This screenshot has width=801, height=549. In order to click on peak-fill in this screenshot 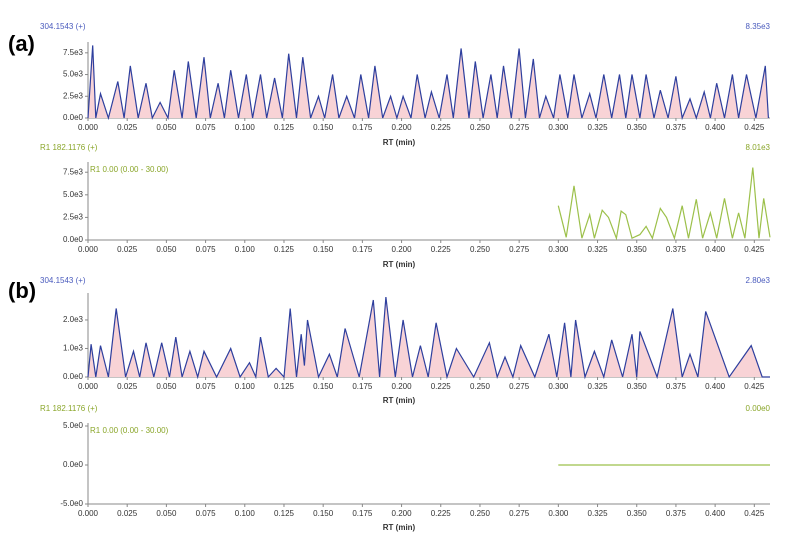, I will do `click(428, 81)`.